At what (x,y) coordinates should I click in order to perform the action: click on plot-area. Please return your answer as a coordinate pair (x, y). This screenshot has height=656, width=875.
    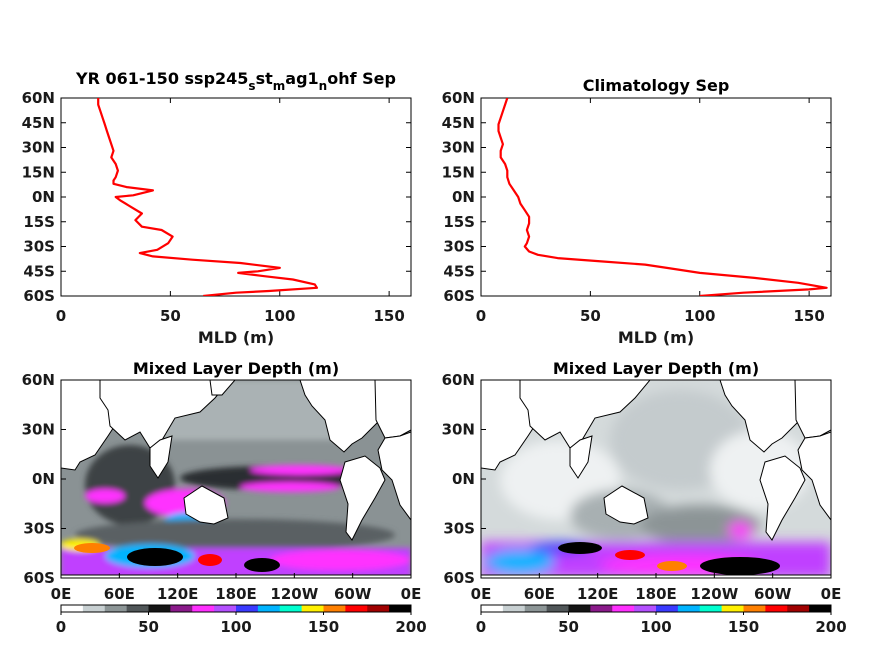
    Looking at the image, I should click on (236, 197).